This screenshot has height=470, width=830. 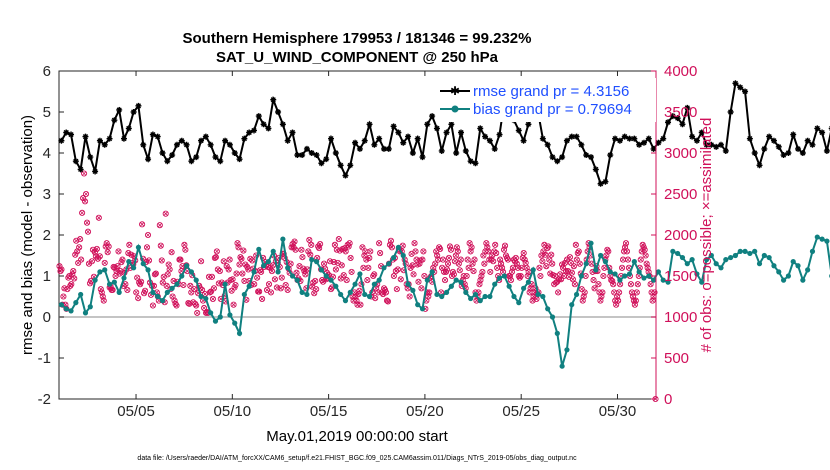 What do you see at coordinates (552, 109) in the screenshot?
I see `legend-bias-label: bias grand pr = 0.79694` at bounding box center [552, 109].